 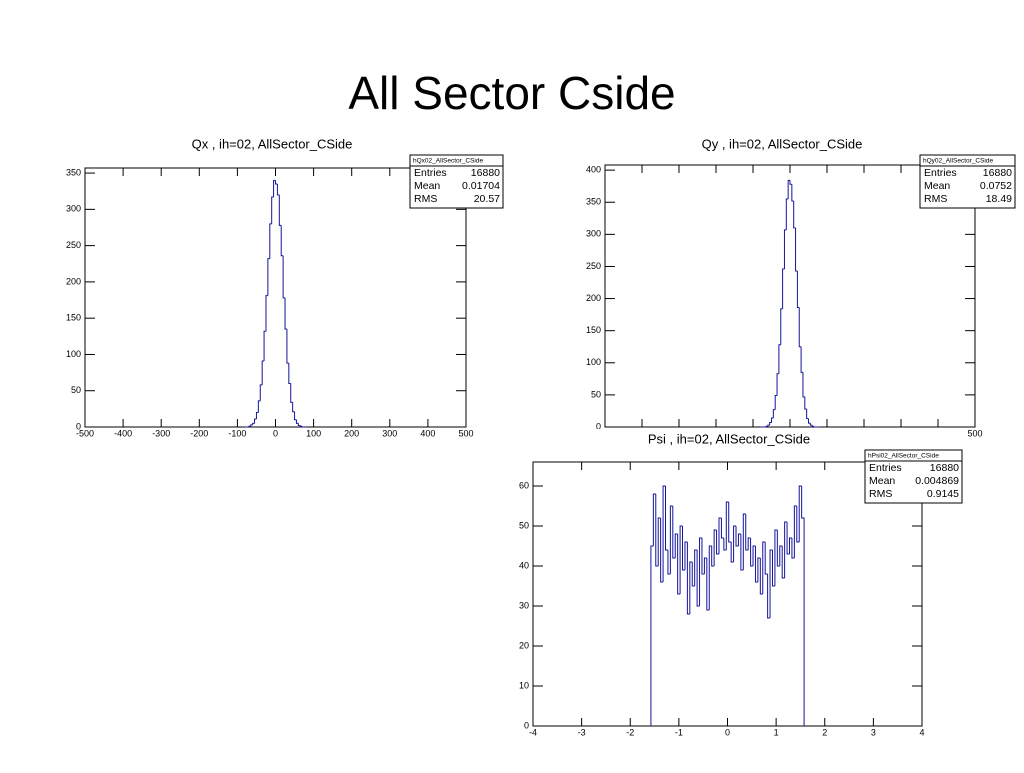 I want to click on x-tick-label: 2, so click(x=824, y=732).